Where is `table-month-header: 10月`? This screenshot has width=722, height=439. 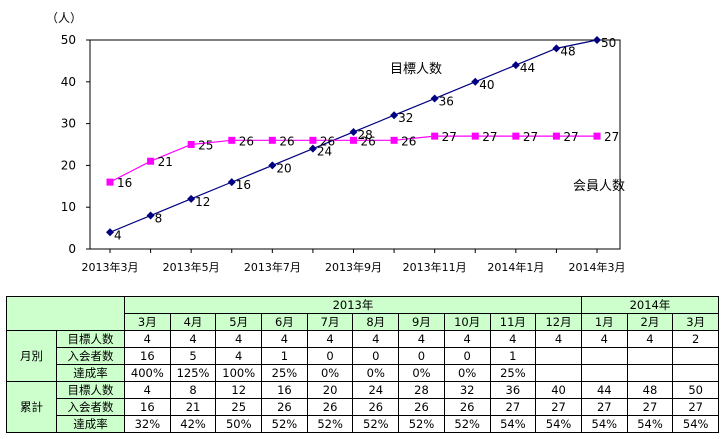
table-month-header: 10月 is located at coordinates (467, 322).